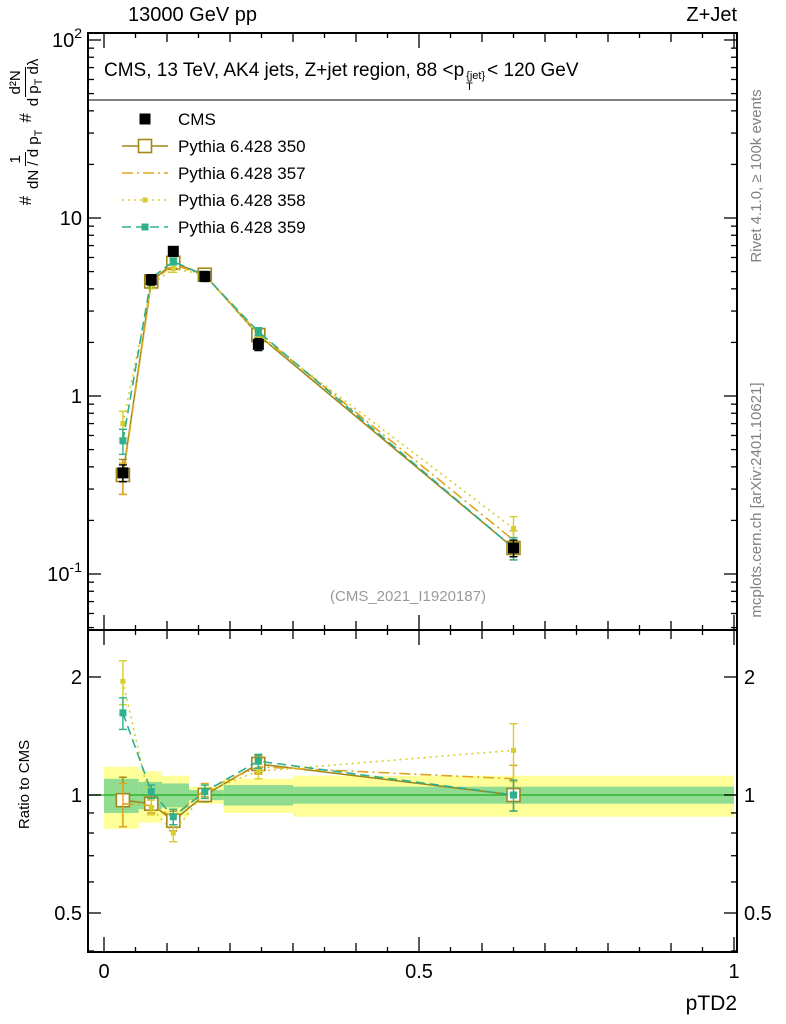 The height and width of the screenshot is (1024, 786). What do you see at coordinates (242, 200) in the screenshot?
I see `legend-label: Pythia 6.428 358` at bounding box center [242, 200].